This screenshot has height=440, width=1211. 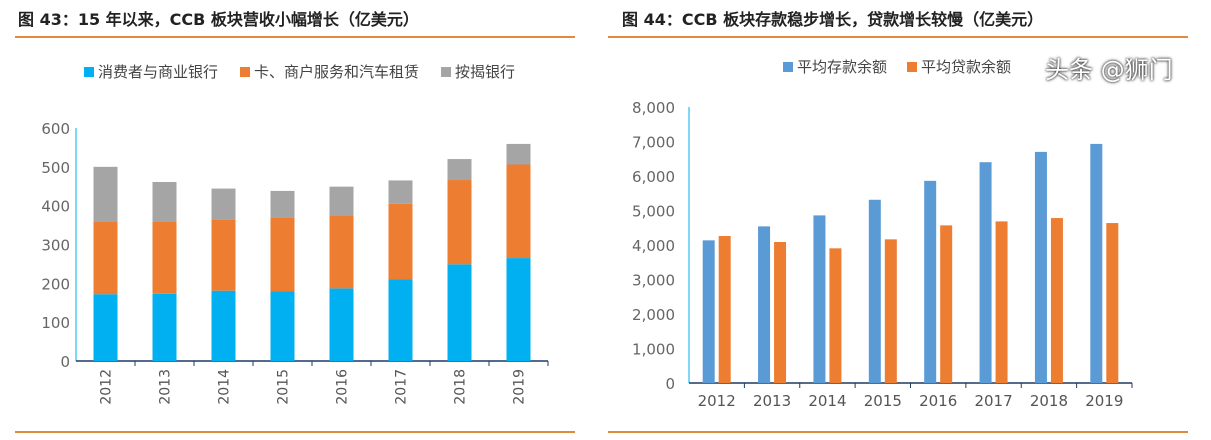 What do you see at coordinates (827, 401) in the screenshot?
I see `xtick-2: 2014` at bounding box center [827, 401].